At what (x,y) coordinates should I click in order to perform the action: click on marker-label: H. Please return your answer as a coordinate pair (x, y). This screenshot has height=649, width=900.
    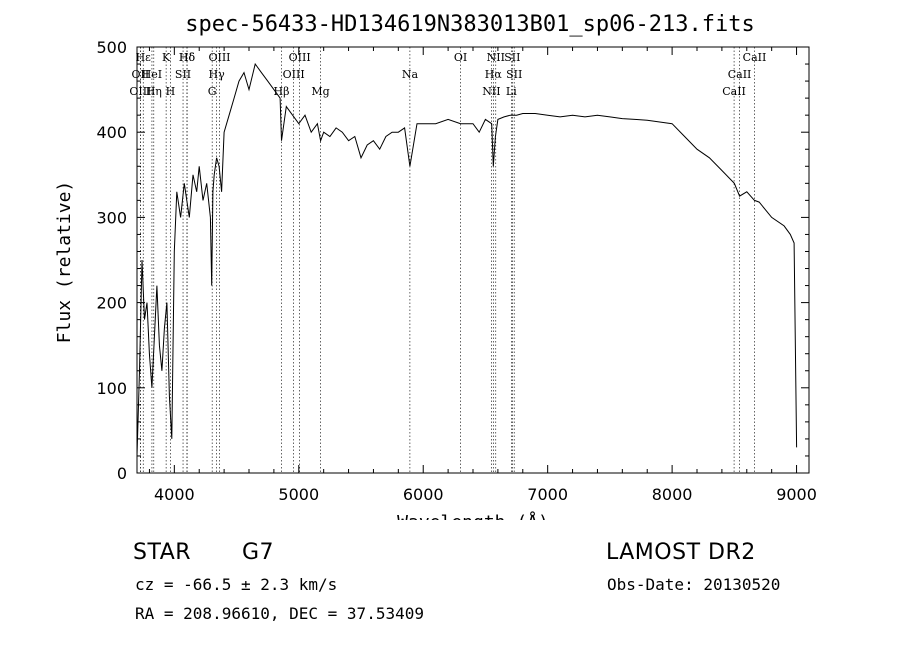
    Looking at the image, I should click on (171, 91).